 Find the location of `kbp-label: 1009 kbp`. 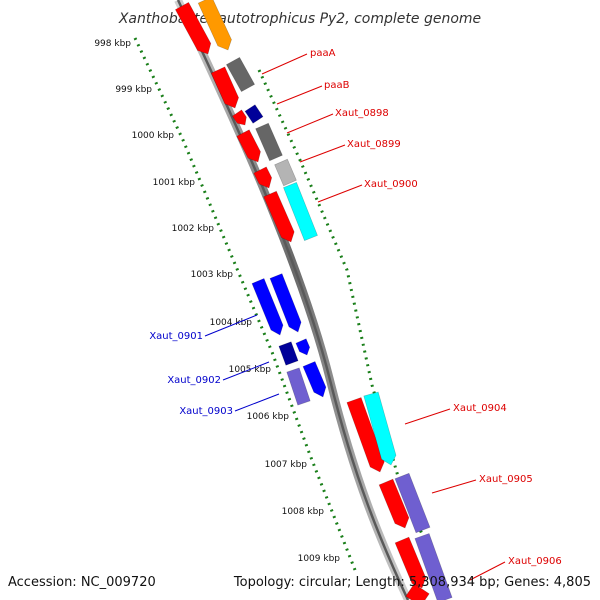

kbp-label: 1009 kbp is located at coordinates (319, 559).